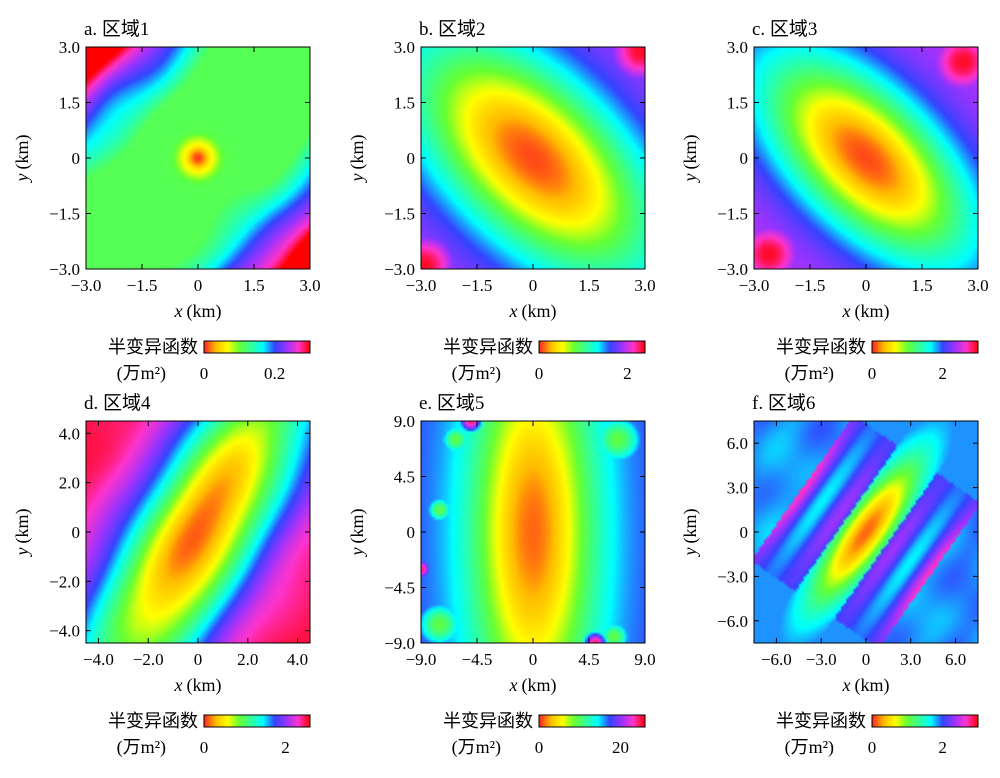  I want to click on y-tick-label: −4.0, so click(64, 631).